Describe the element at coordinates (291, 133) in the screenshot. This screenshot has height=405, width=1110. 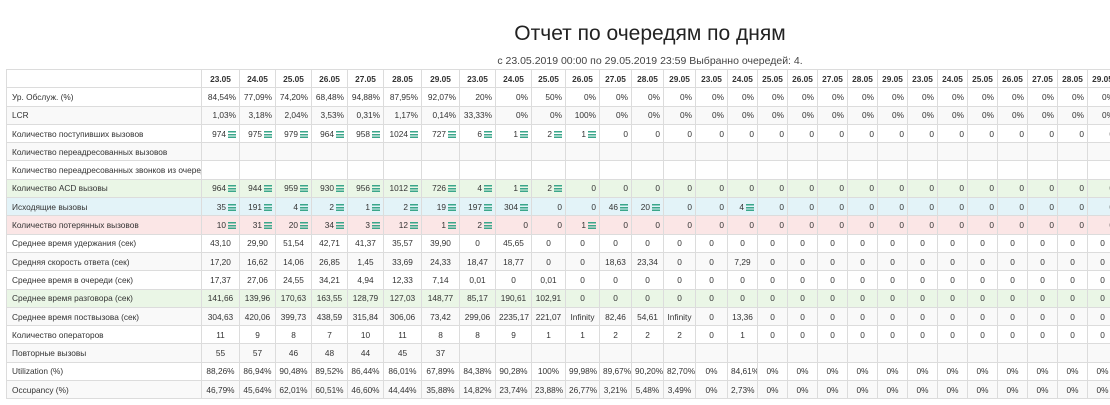
I see `cell-value: 979` at that location.